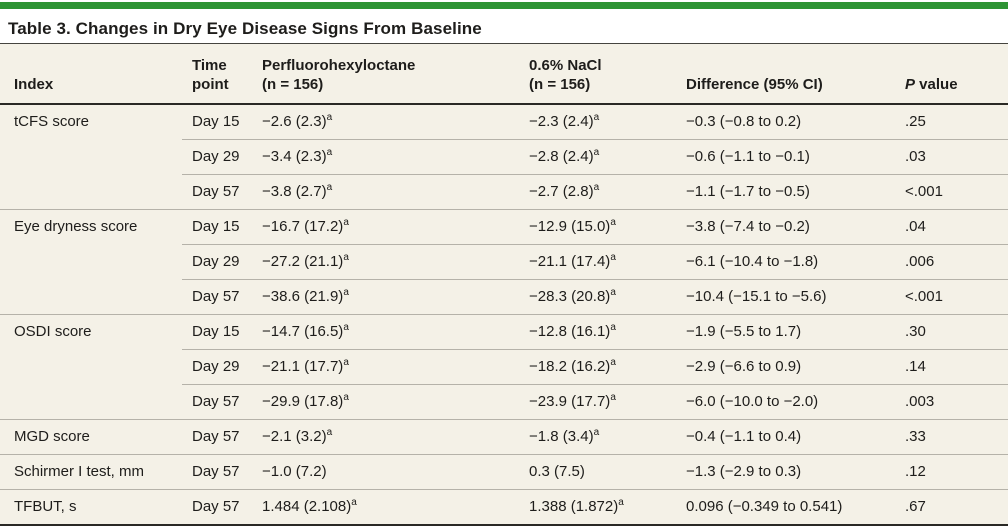 The image size is (1008, 526). I want to click on cell-p-value: .12, so click(951, 472).